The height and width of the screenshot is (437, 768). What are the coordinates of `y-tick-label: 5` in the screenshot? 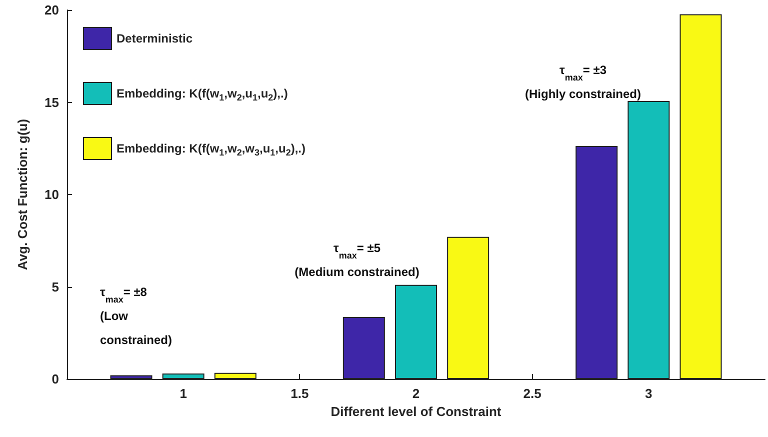 It's located at (55, 286).